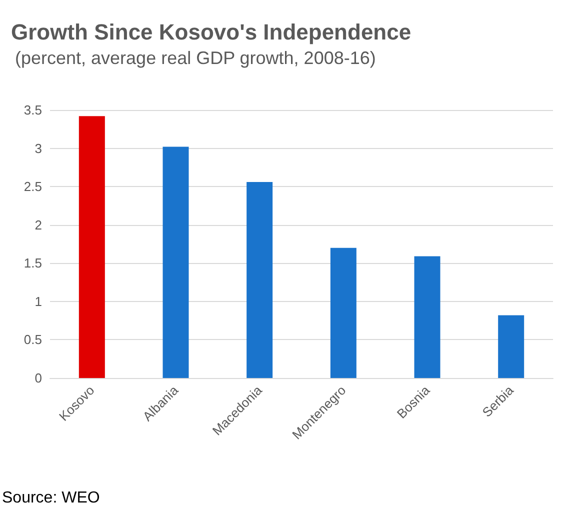 This screenshot has width=565, height=508. What do you see at coordinates (38, 378) in the screenshot?
I see `y-tick-label: 0` at bounding box center [38, 378].